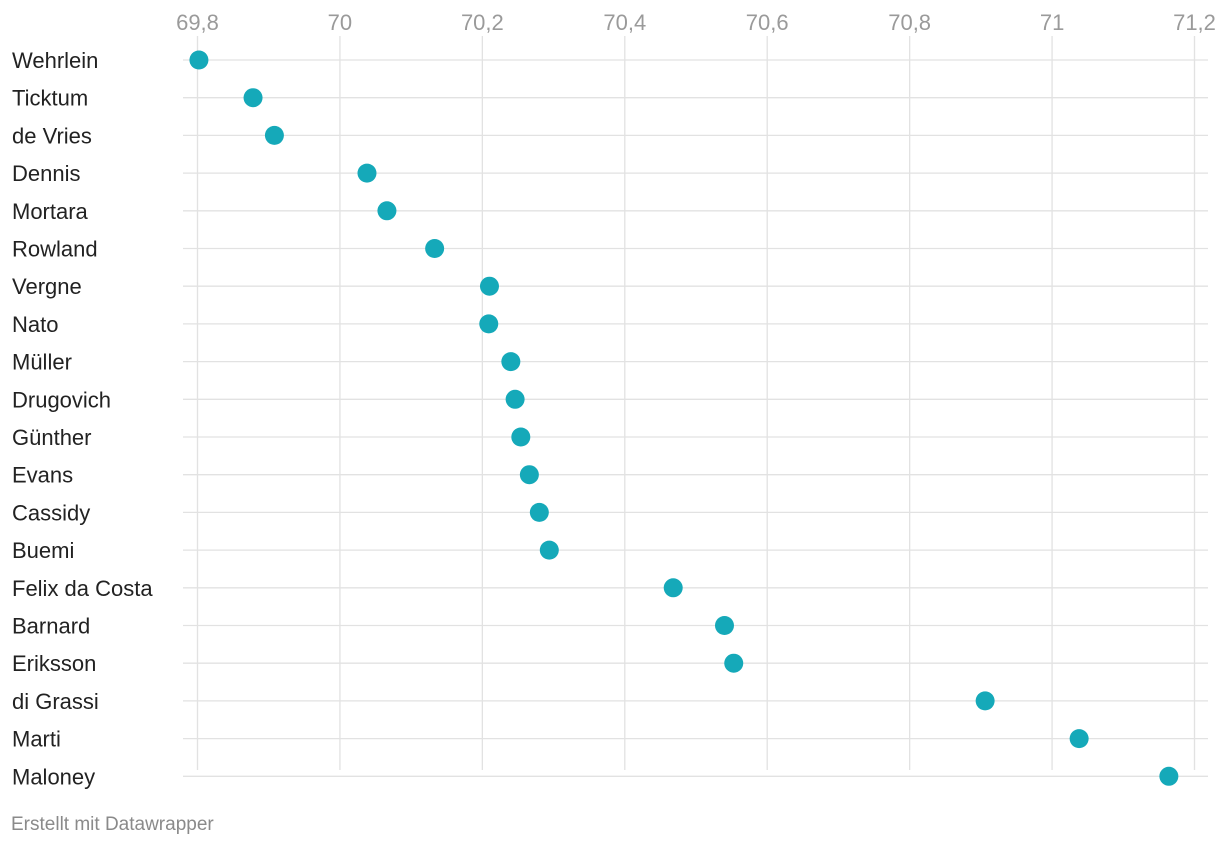 The width and height of the screenshot is (1220, 850). Describe the element at coordinates (340, 22) in the screenshot. I see `x-tick-label: 70` at that location.